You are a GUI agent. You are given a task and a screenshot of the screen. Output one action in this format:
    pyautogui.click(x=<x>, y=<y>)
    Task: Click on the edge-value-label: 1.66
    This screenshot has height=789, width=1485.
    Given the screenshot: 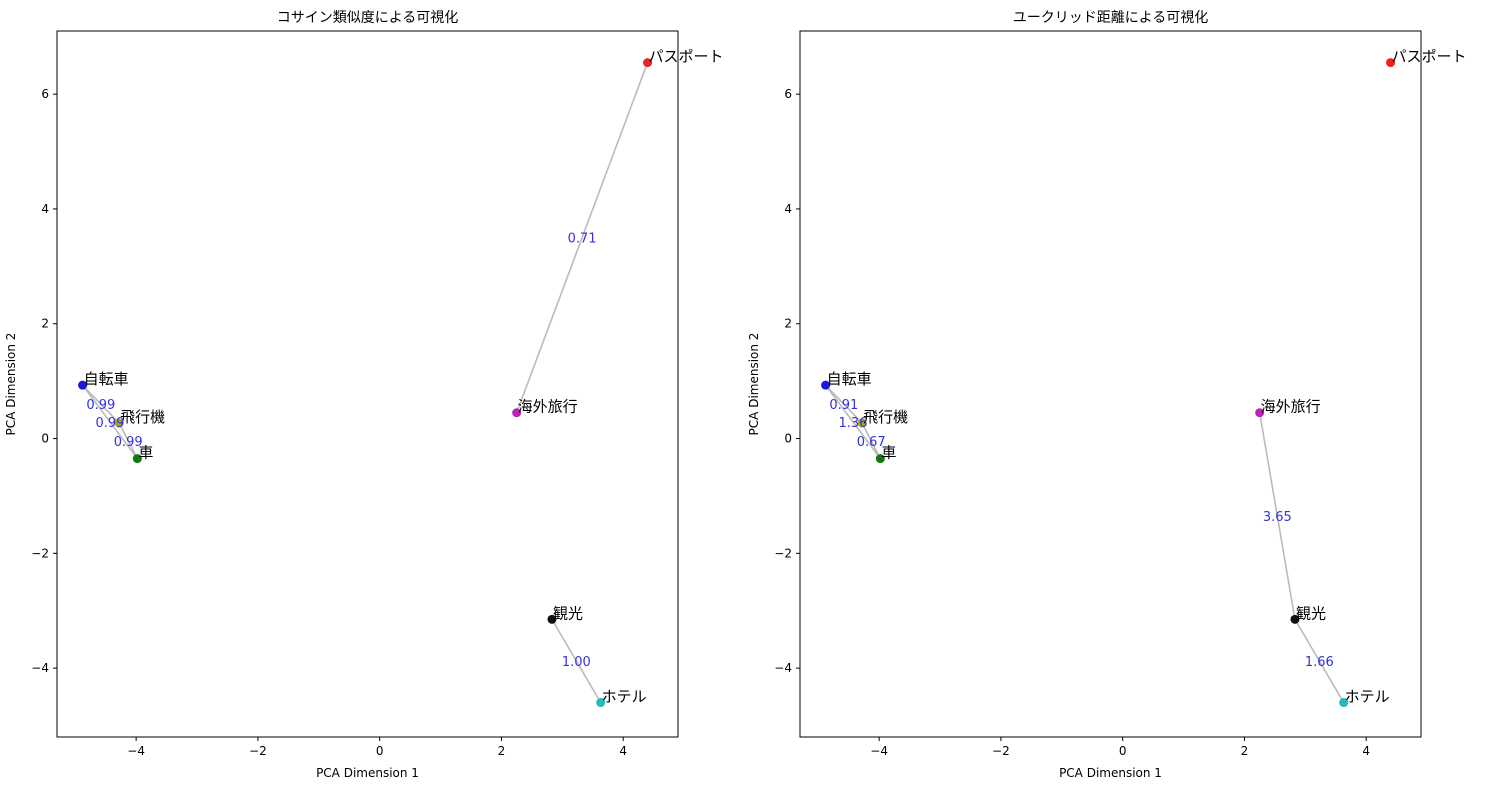 What is the action you would take?
    pyautogui.click(x=1319, y=662)
    